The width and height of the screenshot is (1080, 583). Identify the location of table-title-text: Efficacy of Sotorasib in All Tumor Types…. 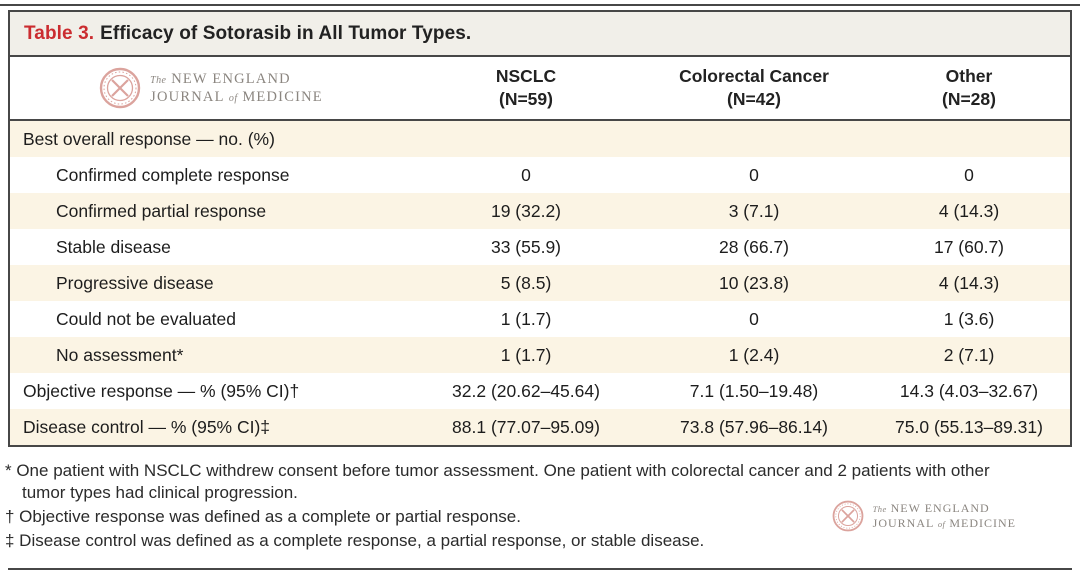
(286, 33).